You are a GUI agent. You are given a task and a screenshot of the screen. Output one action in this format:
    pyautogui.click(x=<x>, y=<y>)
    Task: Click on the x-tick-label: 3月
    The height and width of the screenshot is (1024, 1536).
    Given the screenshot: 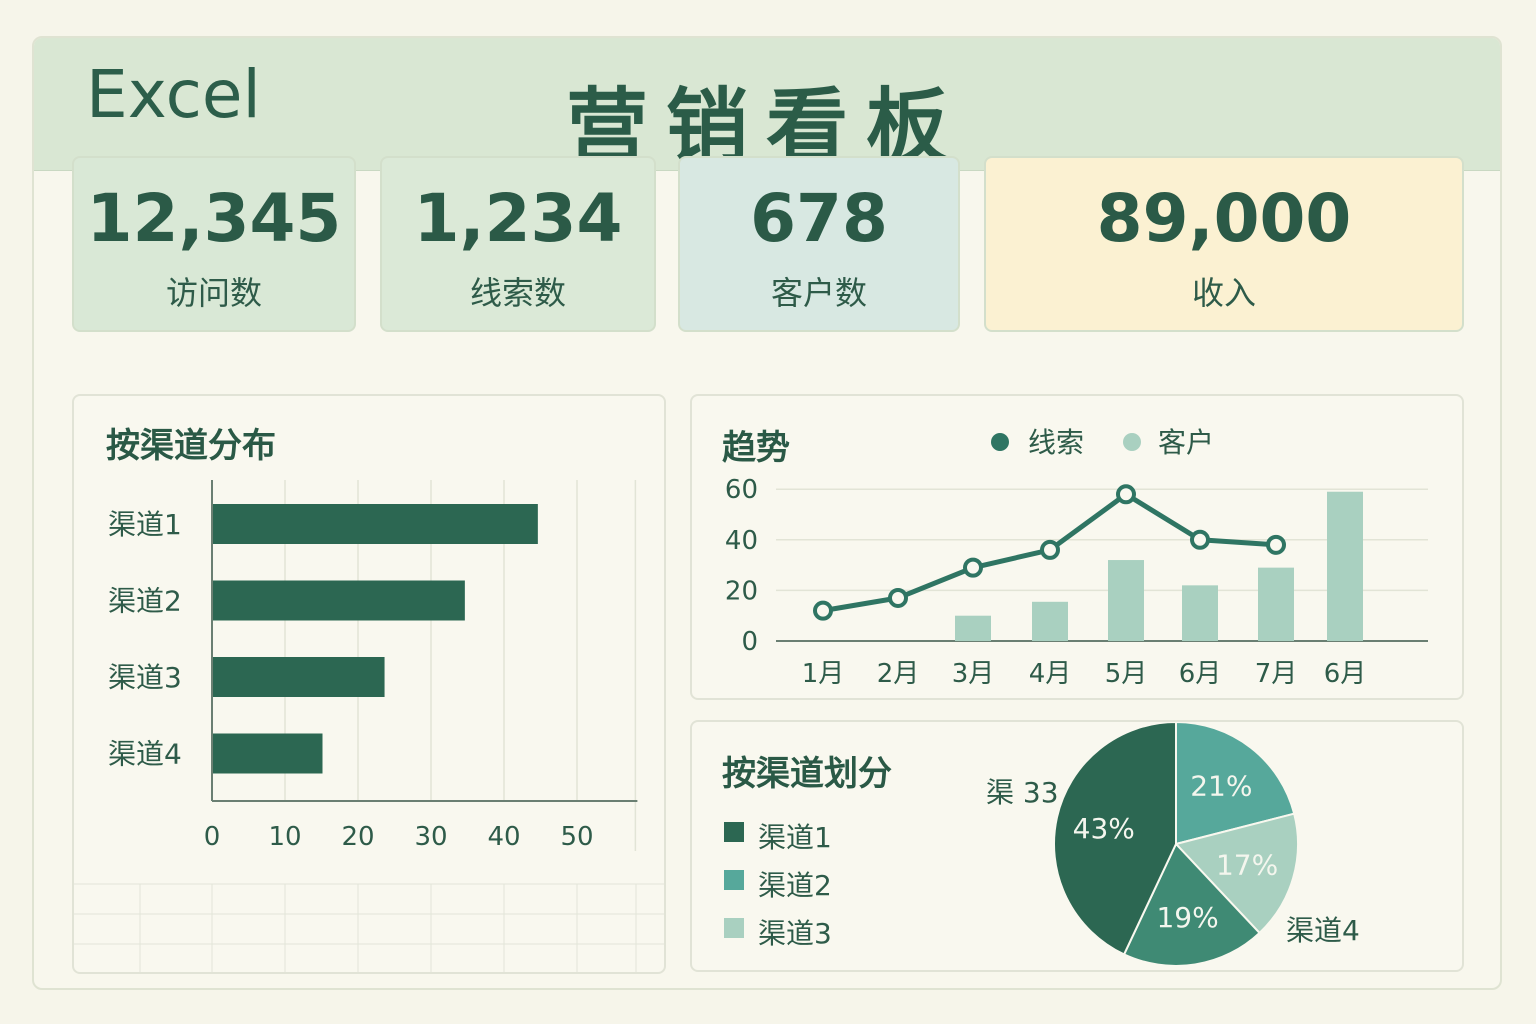 What is the action you would take?
    pyautogui.click(x=973, y=674)
    